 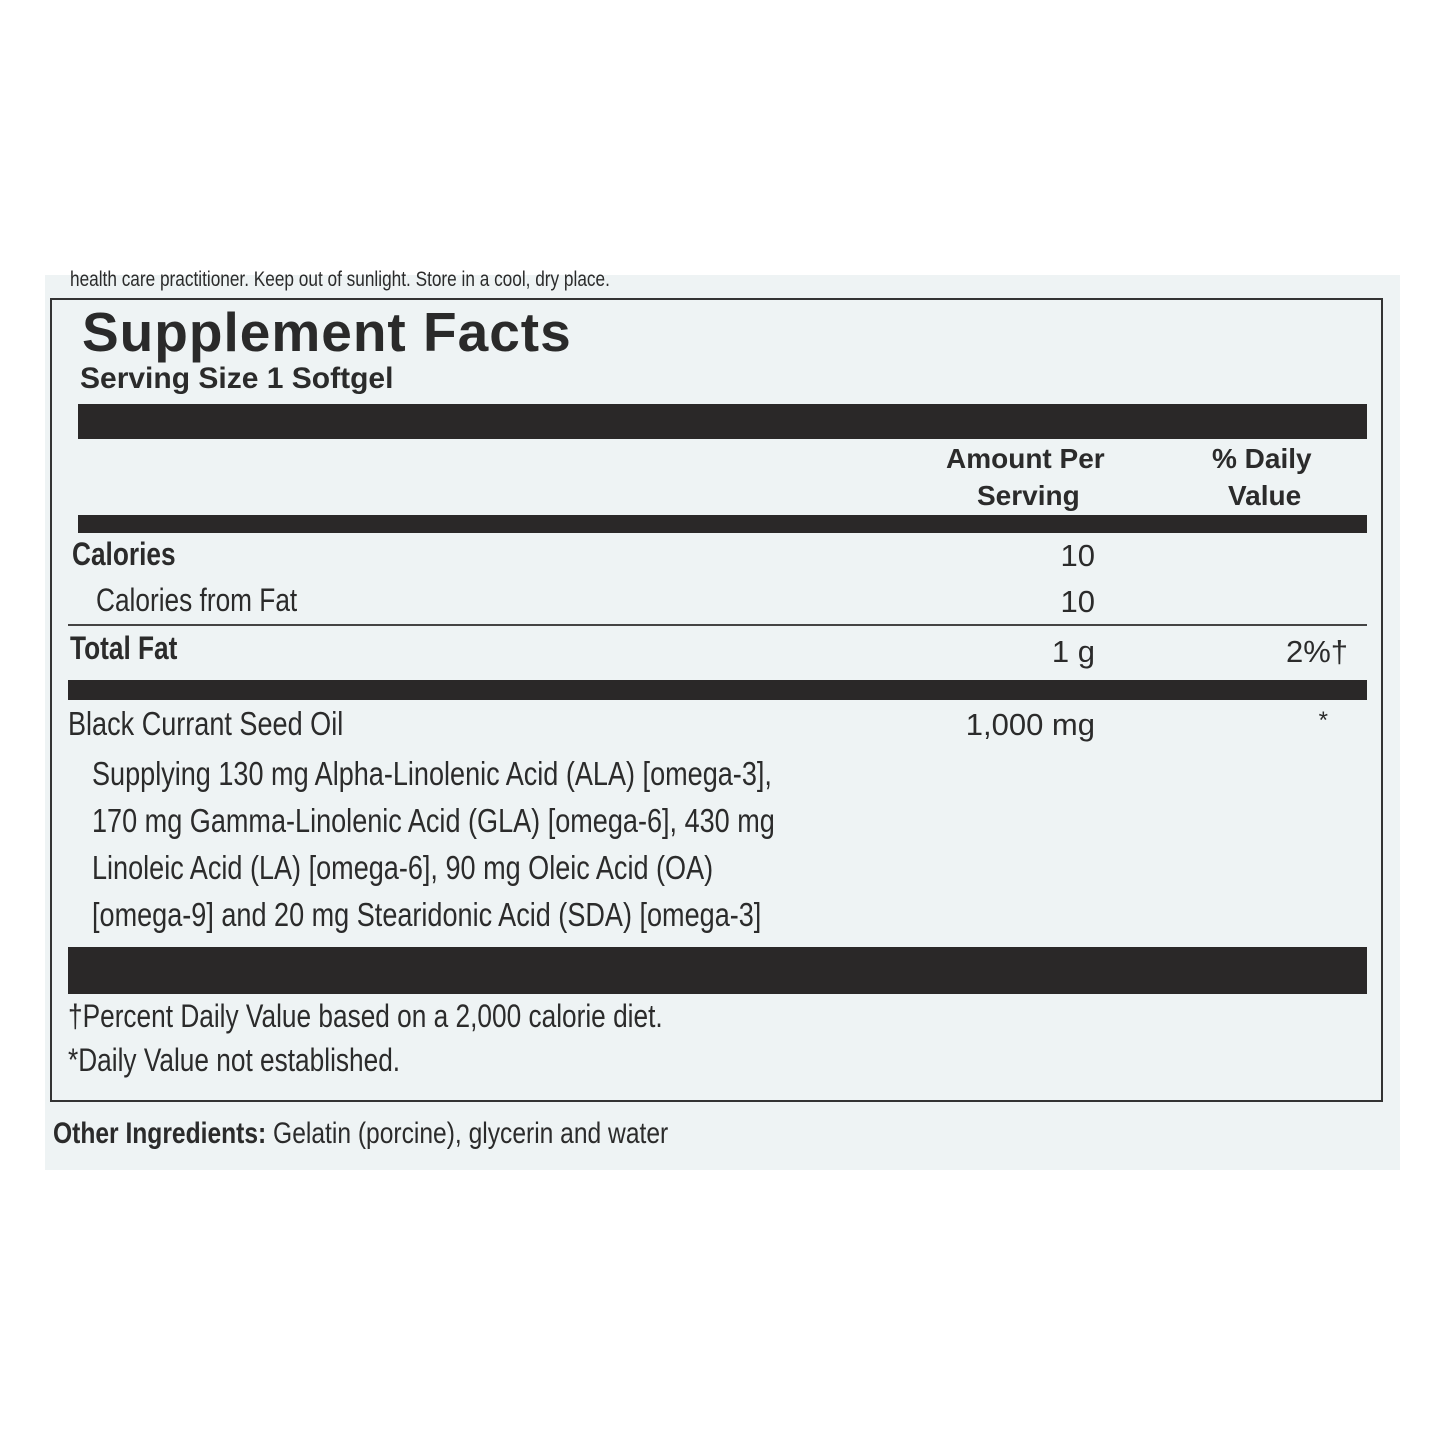 What do you see at coordinates (1265, 495) in the screenshot?
I see `header-dv-2: Value` at bounding box center [1265, 495].